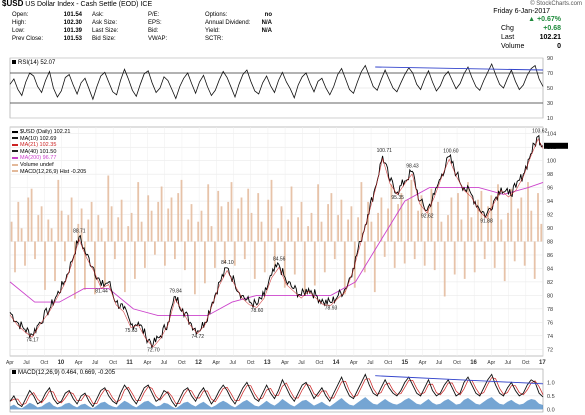 This screenshot has width=585, height=415. Describe the element at coordinates (451, 152) in the screenshot. I see `price-annotation: 100.60` at that location.